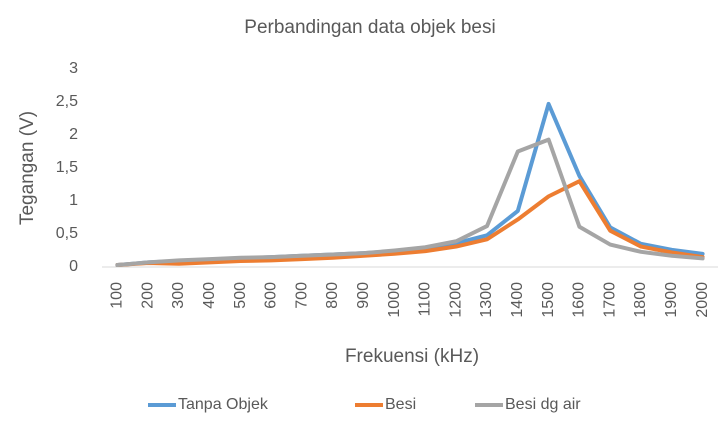  Describe the element at coordinates (223, 404) in the screenshot. I see `legend-label: Tanpa Objek` at that location.